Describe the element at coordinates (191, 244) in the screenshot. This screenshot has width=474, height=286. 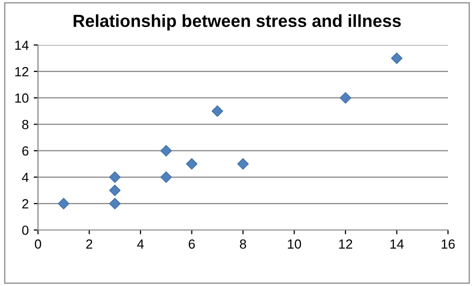
I see `x-tick-label: 6` at that location.